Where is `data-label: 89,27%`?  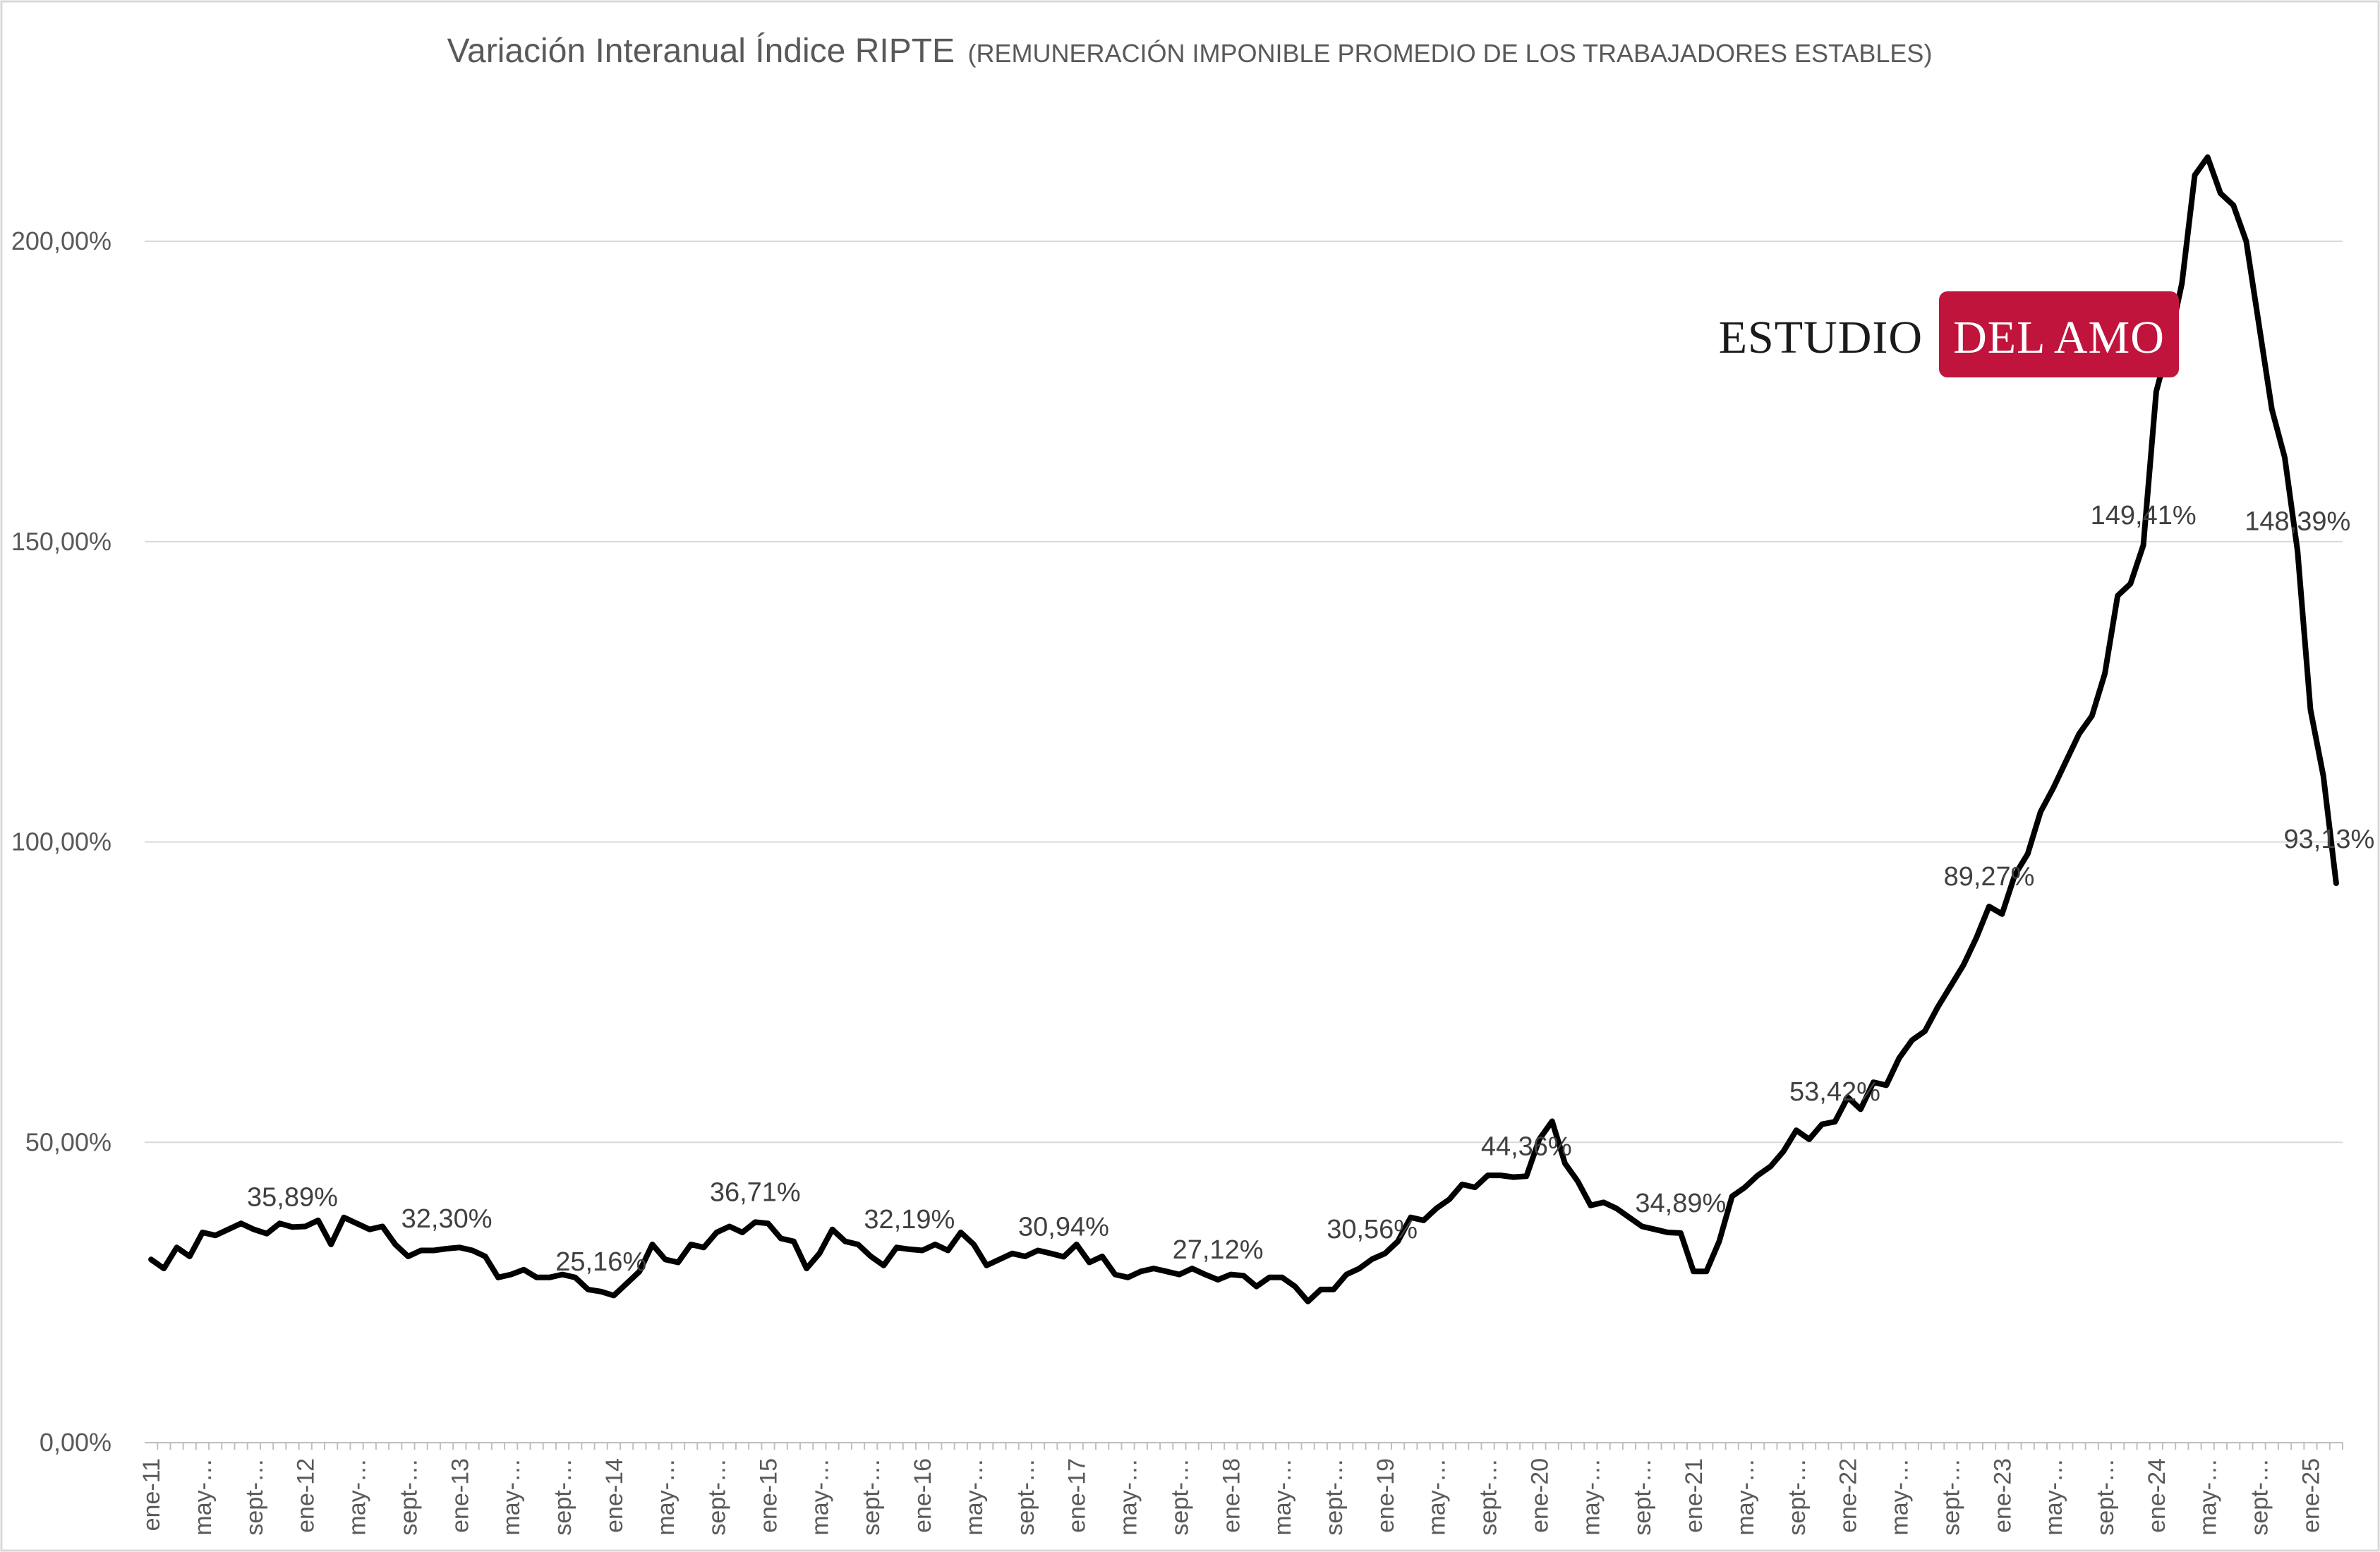 data-label: 89,27% is located at coordinates (1990, 877).